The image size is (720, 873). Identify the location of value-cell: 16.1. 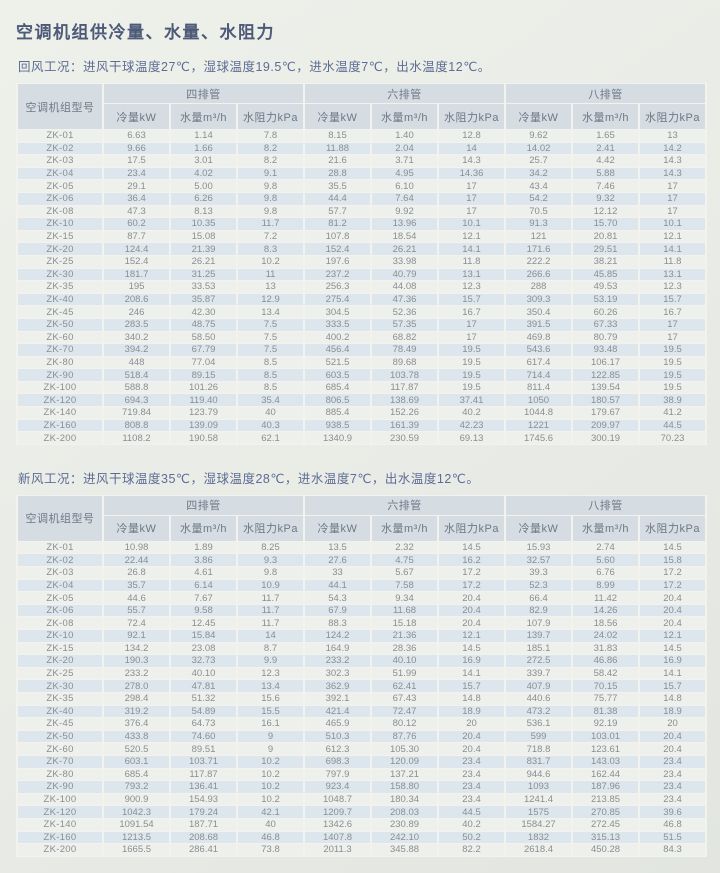
(270, 724).